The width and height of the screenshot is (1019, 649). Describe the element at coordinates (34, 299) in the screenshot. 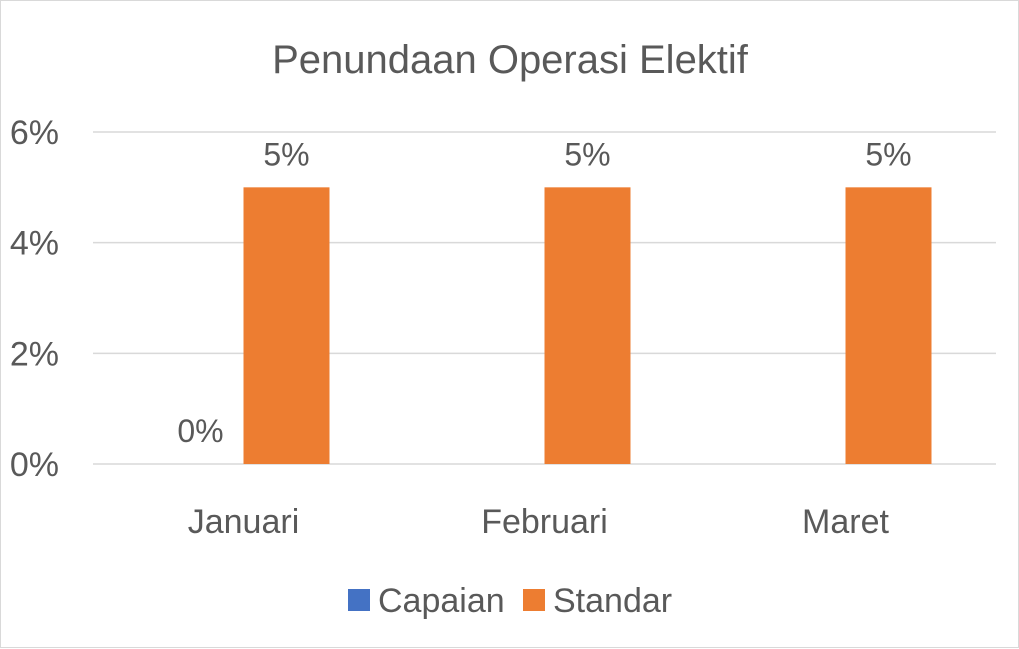

I see `y-axis-tick-labels: 0% 2% 4% 6%` at that location.